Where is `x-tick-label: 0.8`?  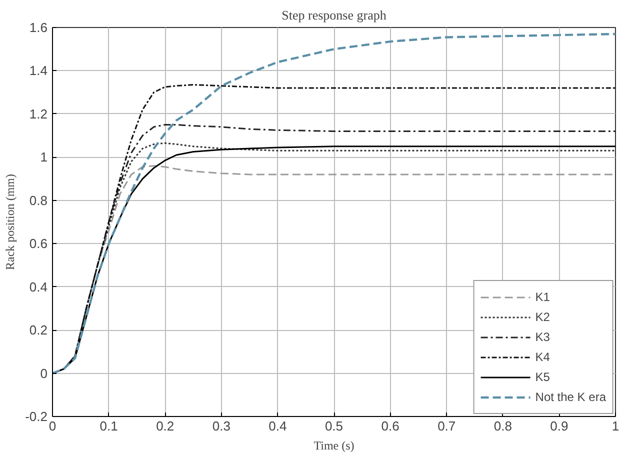
x-tick-label: 0.8 is located at coordinates (503, 426).